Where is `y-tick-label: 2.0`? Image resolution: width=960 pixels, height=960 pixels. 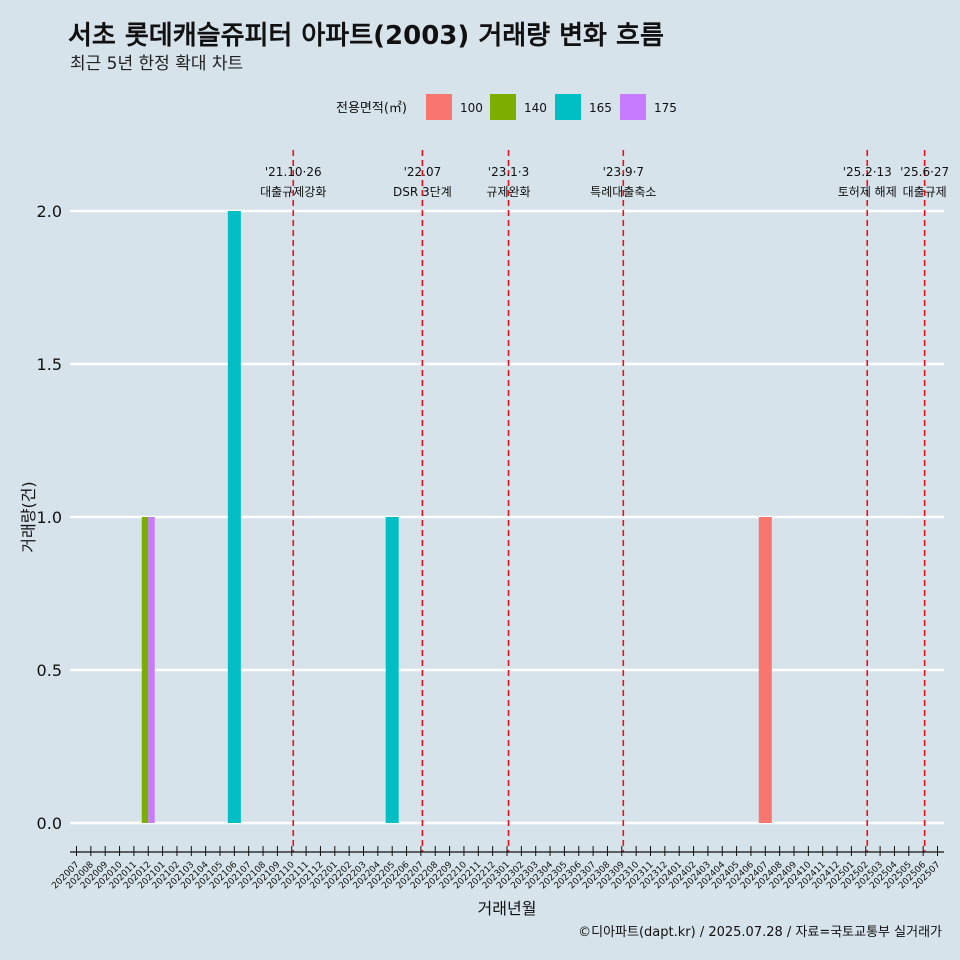 y-tick-label: 2.0 is located at coordinates (49, 211).